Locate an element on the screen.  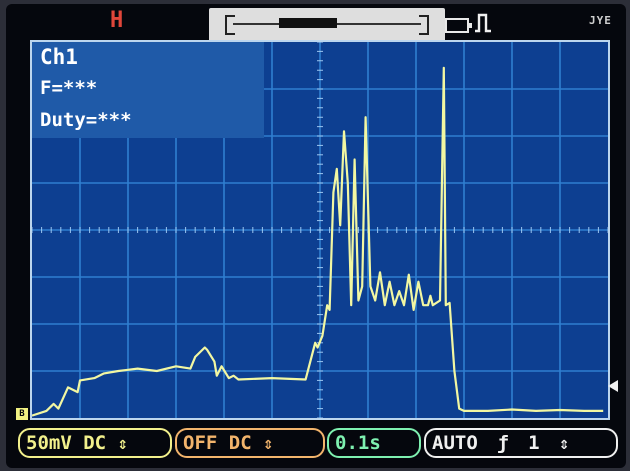
battery-icon is located at coordinates (458, 25).